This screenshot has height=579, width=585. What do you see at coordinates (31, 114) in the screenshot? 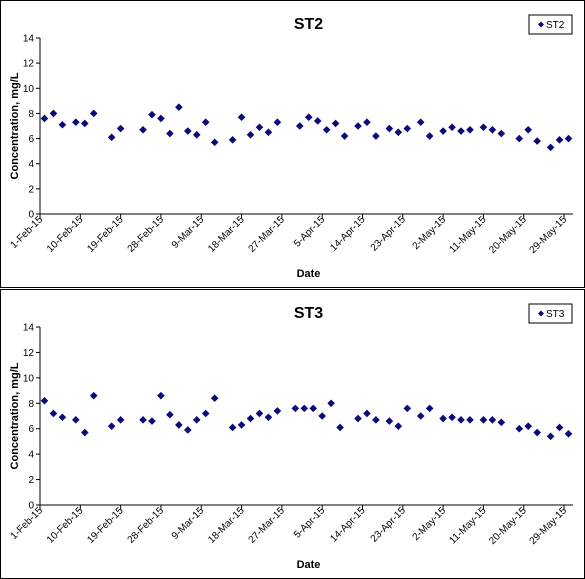
I see `y-tick-label: 8` at bounding box center [31, 114].